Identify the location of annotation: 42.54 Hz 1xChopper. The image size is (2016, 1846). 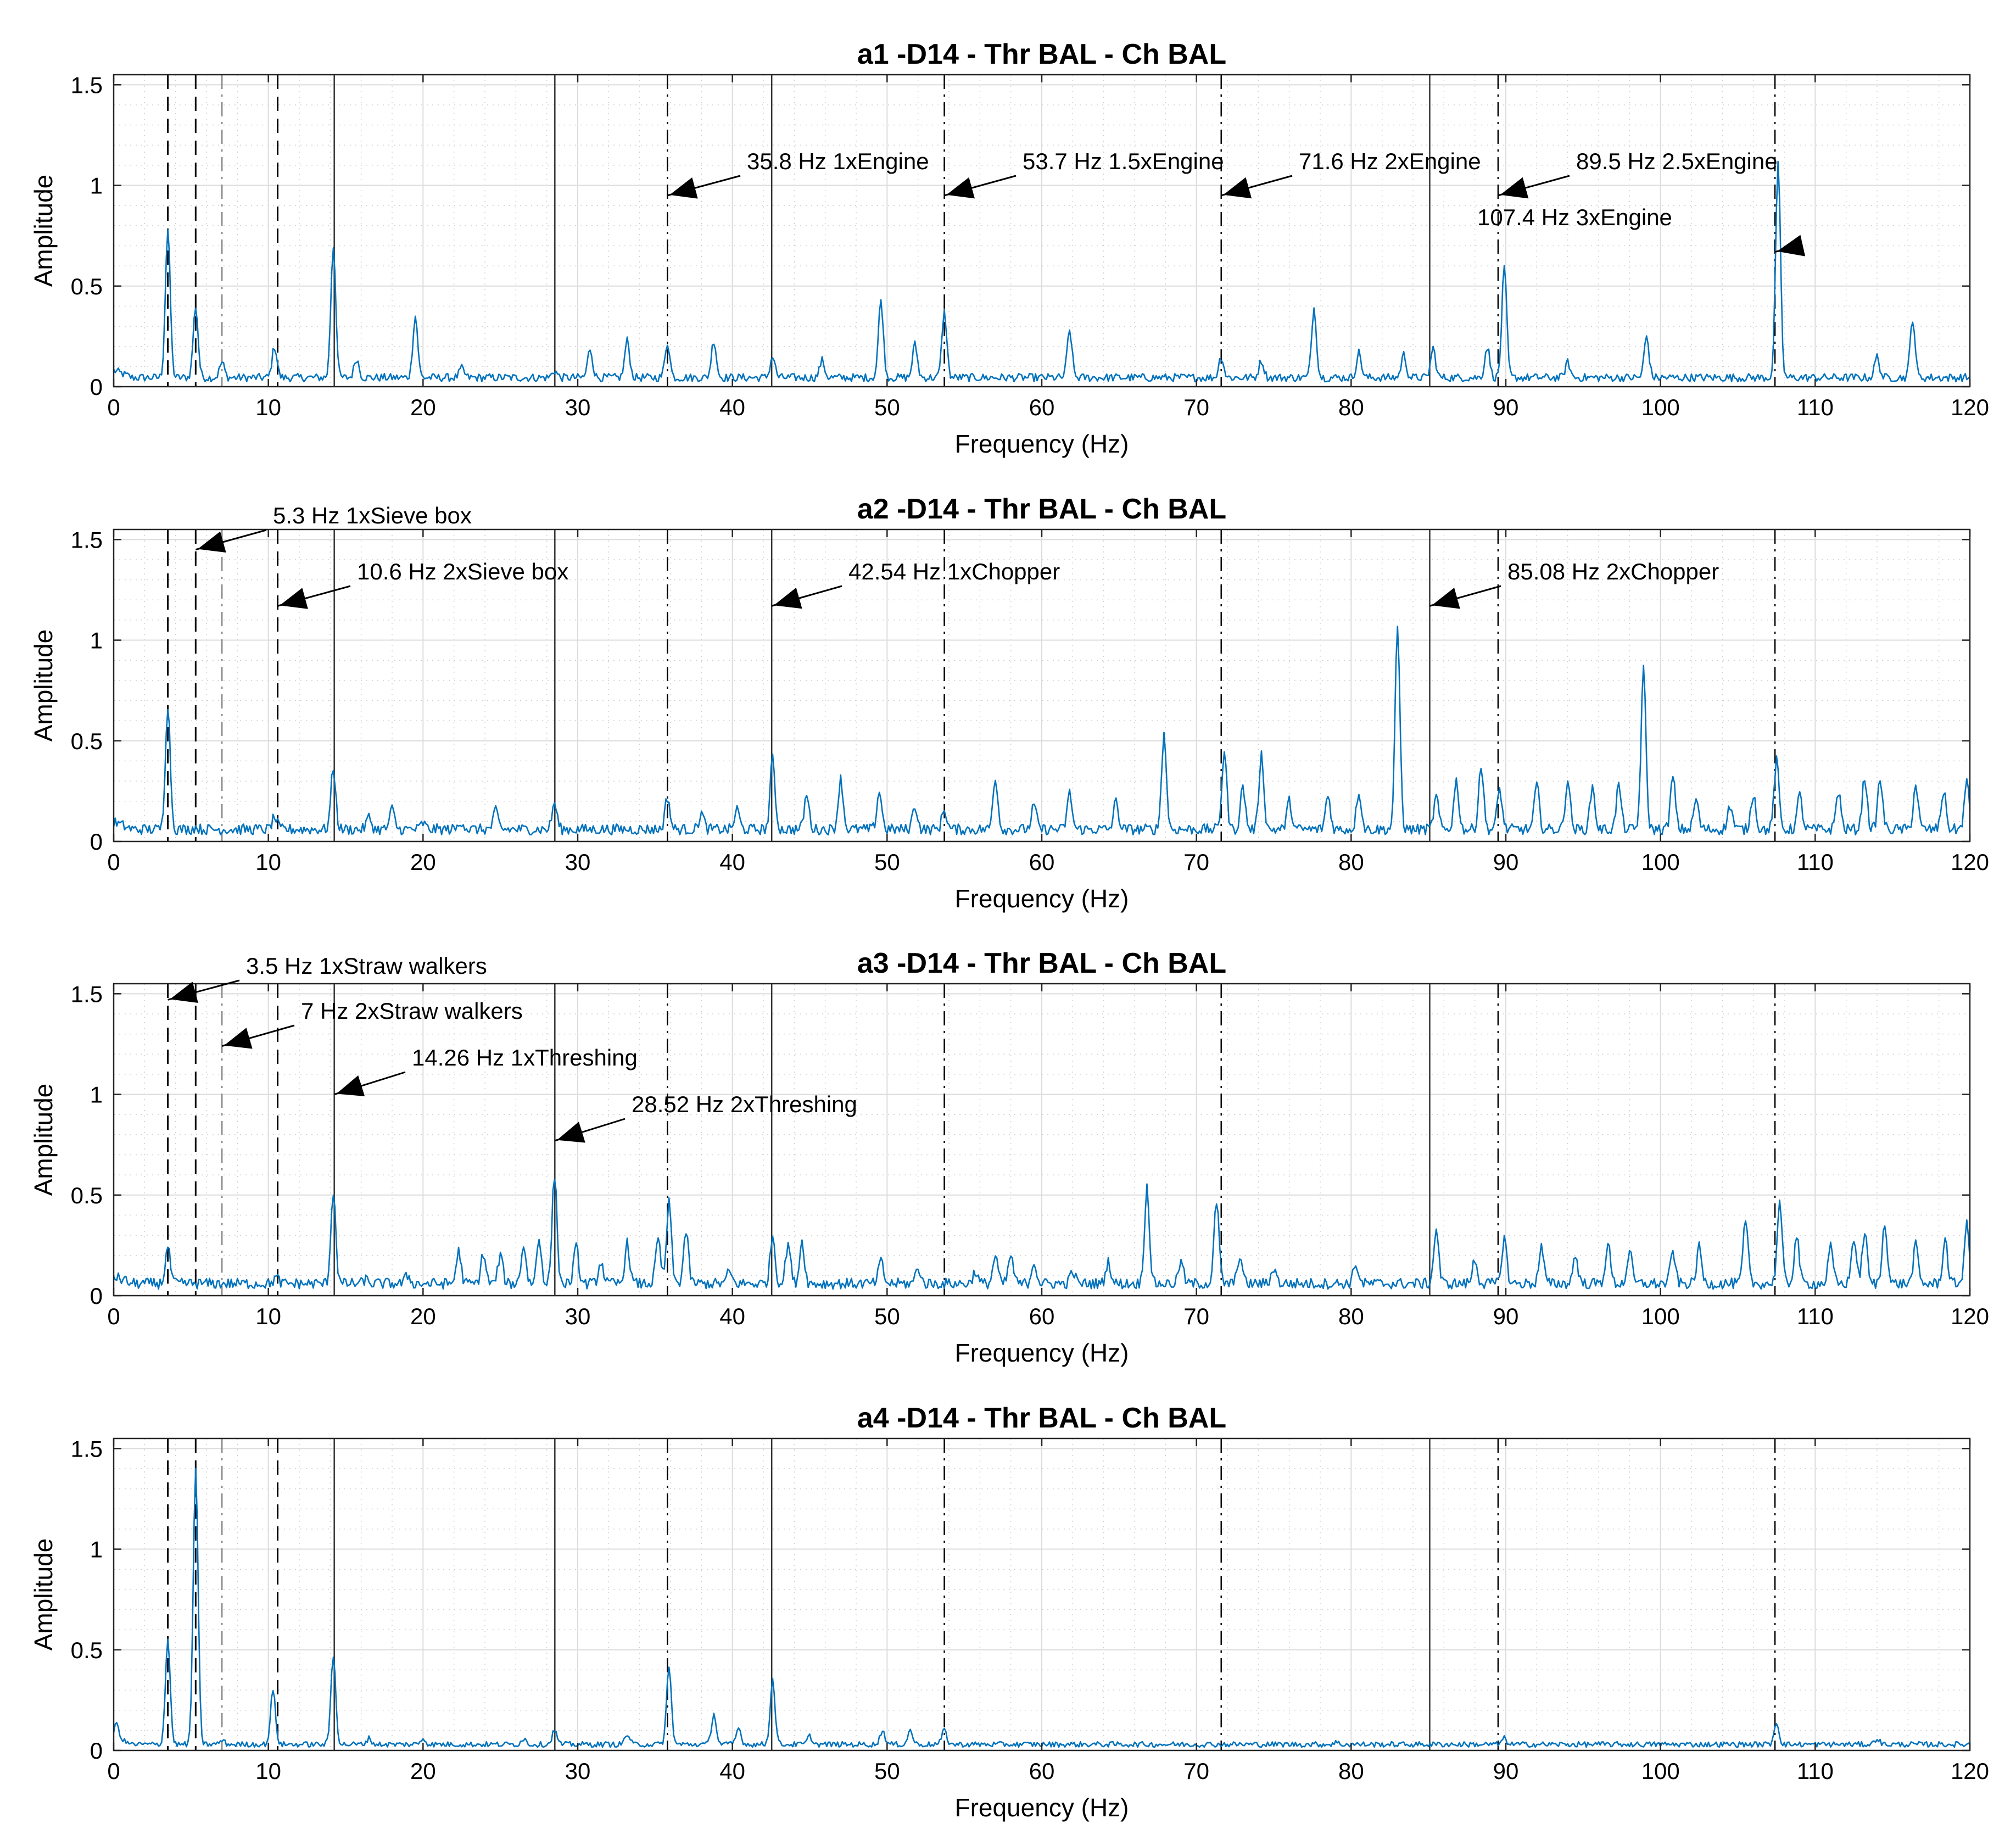
(915, 584).